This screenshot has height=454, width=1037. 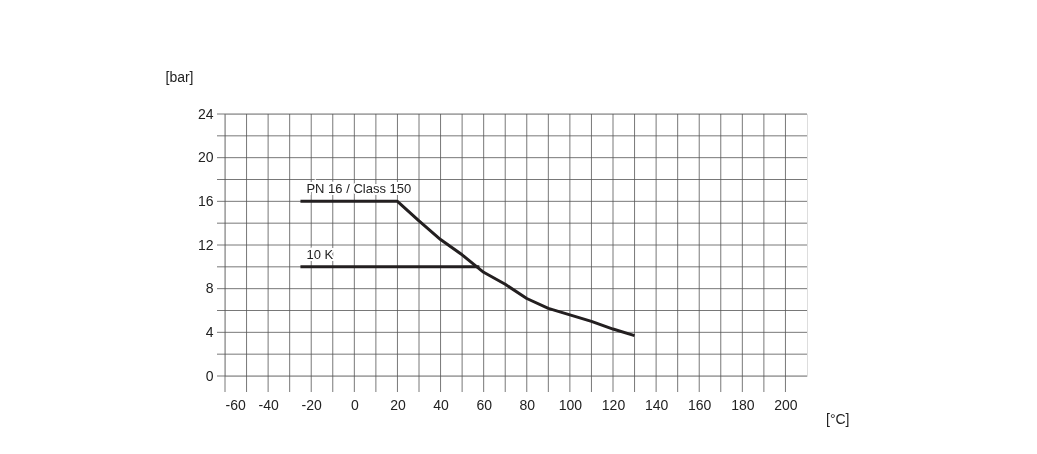 What do you see at coordinates (354, 404) in the screenshot?
I see `x-tick-label: 0` at bounding box center [354, 404].